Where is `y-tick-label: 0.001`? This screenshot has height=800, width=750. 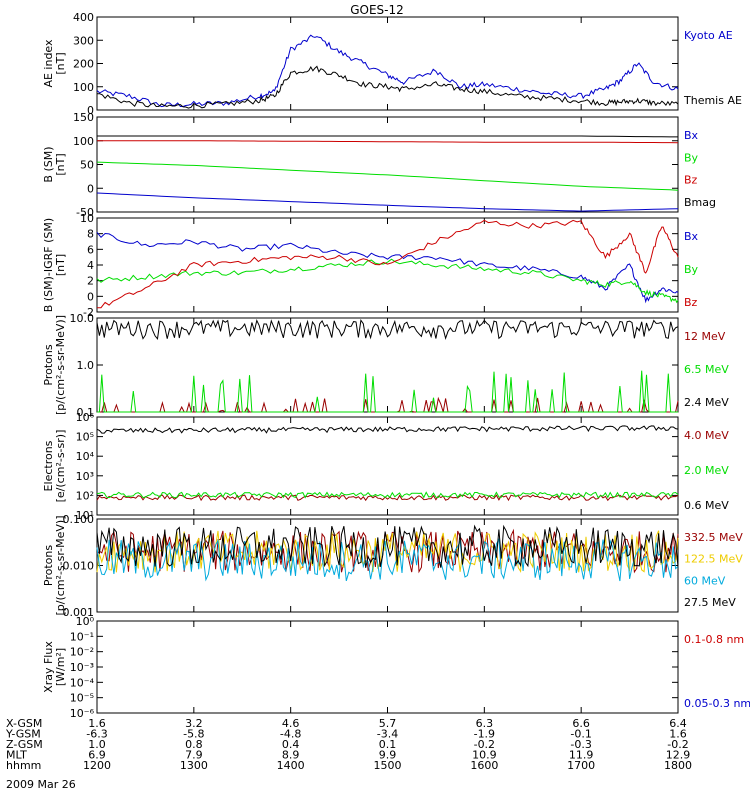
y-tick-label: 0.001 is located at coordinates (79, 612).